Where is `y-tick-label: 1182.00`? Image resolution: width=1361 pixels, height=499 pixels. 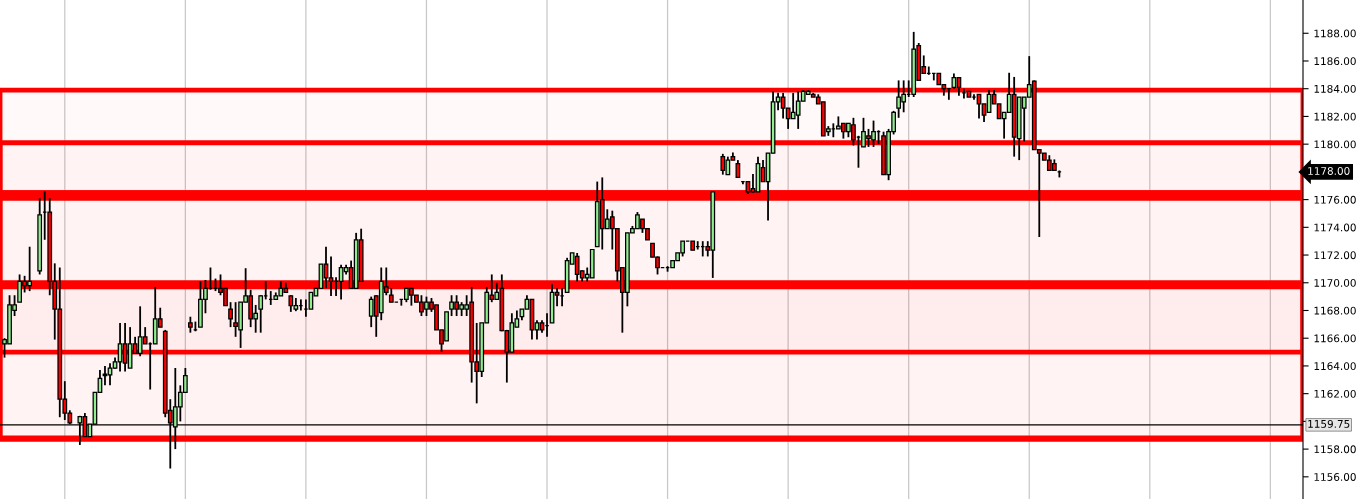
y-tick-label: 1182.00 is located at coordinates (1335, 116).